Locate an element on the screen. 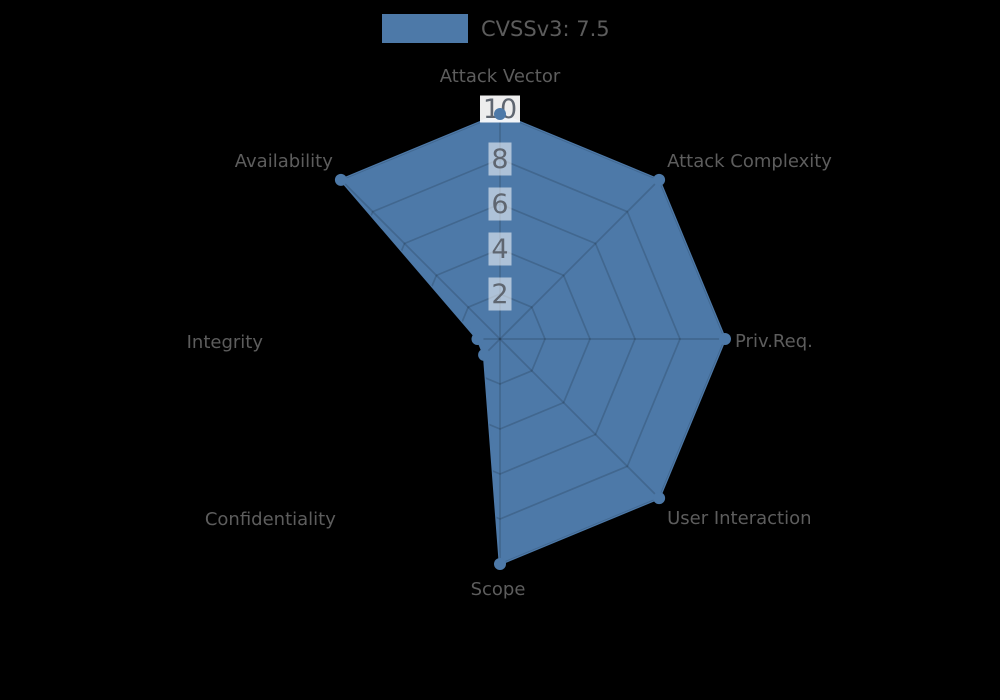  legend-label: CVSSv3: 7.5 is located at coordinates (545, 28).